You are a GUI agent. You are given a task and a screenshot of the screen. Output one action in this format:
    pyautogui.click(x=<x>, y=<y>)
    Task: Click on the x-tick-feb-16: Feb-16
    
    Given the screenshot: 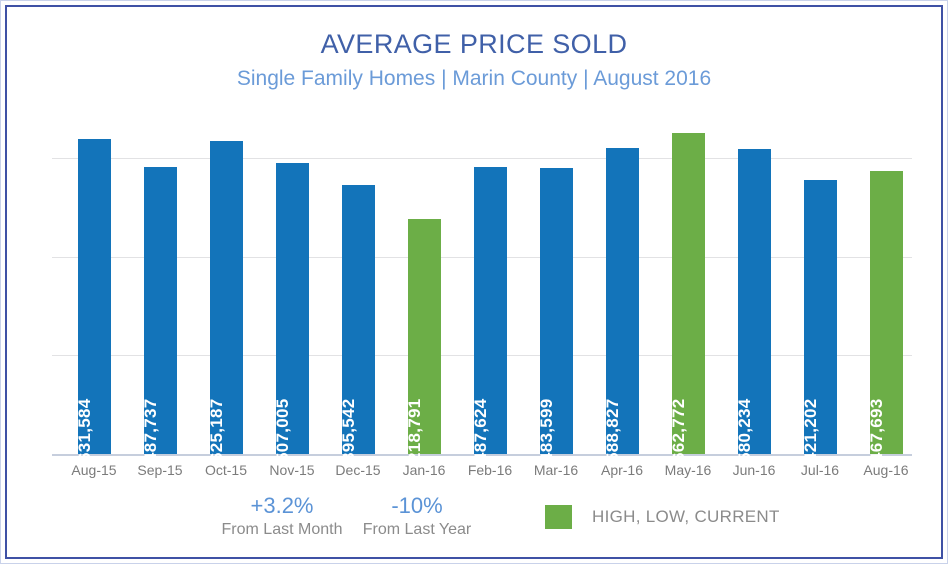 What is the action you would take?
    pyautogui.click(x=490, y=470)
    